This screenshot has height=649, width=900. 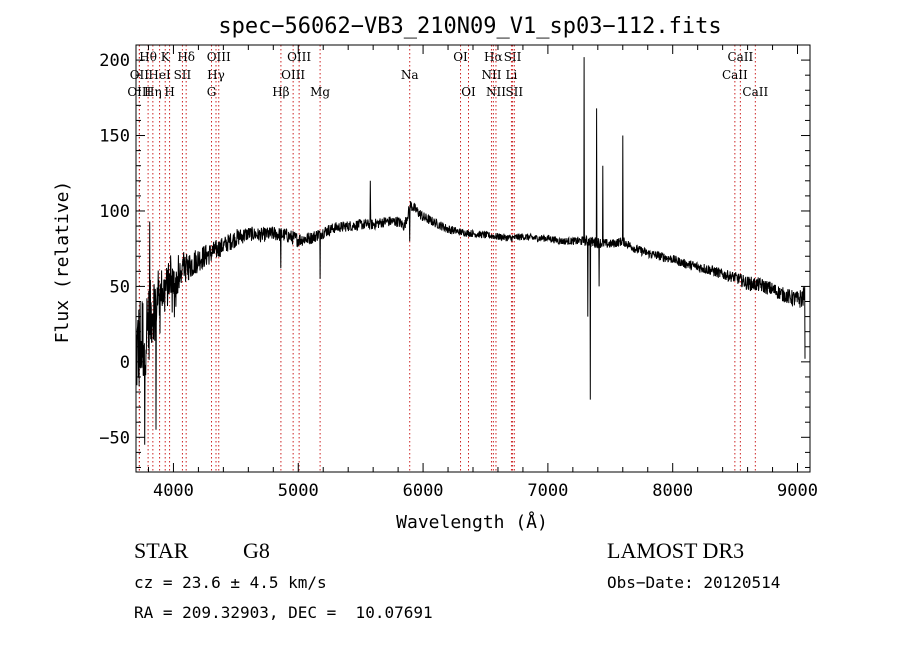 I want to click on y-tick-label: −50, so click(x=114, y=438).